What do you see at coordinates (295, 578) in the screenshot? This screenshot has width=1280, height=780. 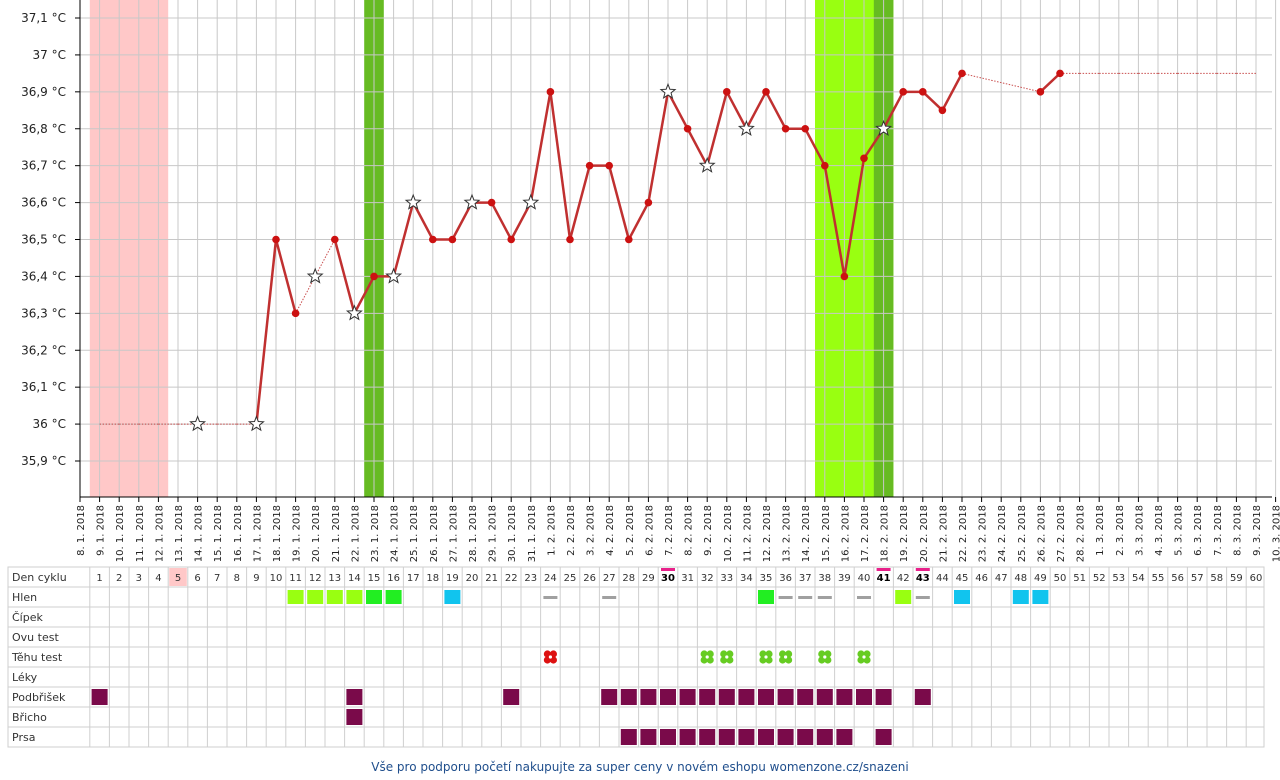 I see `day-number: 11` at bounding box center [295, 578].